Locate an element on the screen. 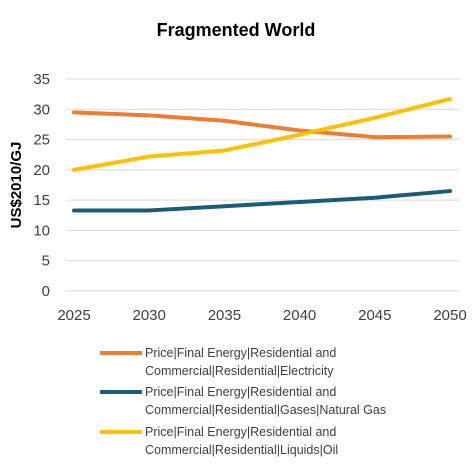 The image size is (472, 472). legend-label-1: Price|Final Energy|Residential and is located at coordinates (240, 392).